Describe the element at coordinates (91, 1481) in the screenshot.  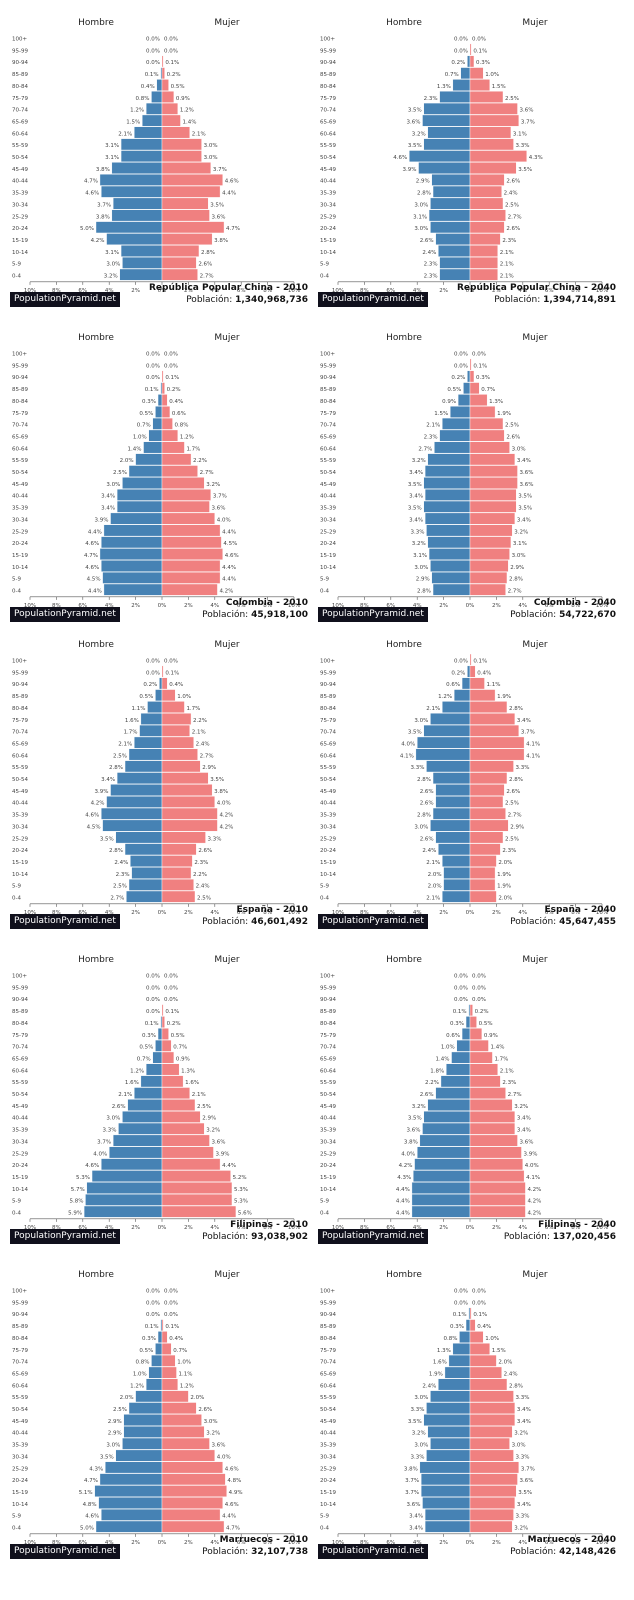
I see `male-value-label: 4.7%` at that location.